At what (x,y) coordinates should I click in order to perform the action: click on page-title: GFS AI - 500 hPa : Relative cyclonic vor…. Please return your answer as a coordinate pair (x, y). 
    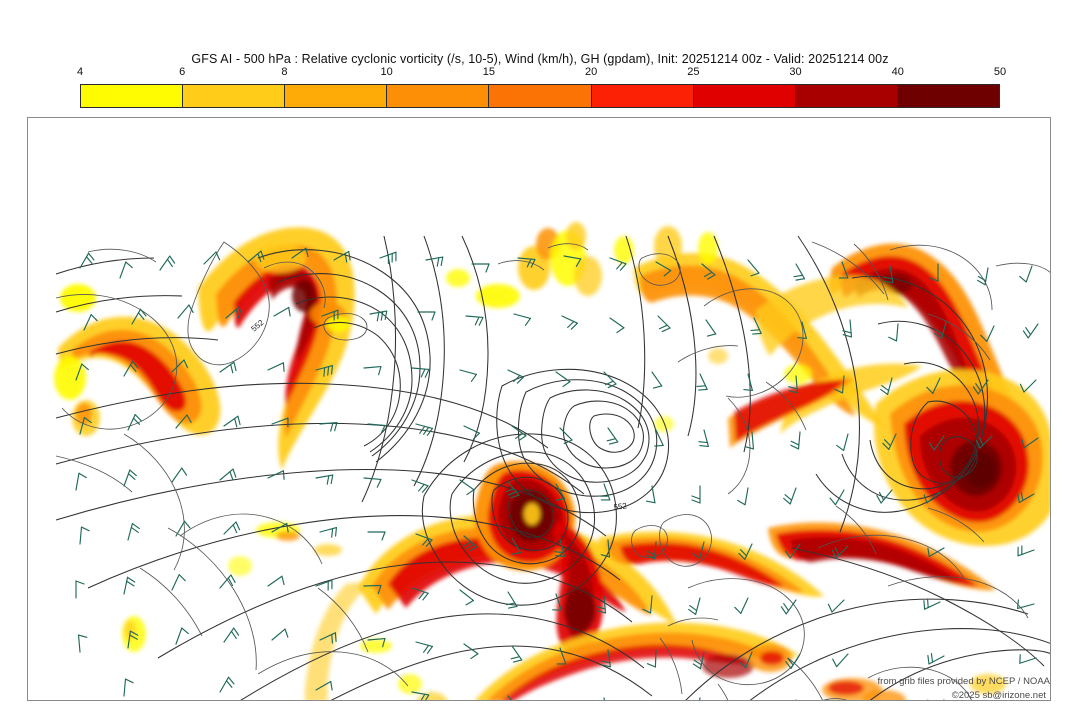
    Looking at the image, I should click on (540, 59).